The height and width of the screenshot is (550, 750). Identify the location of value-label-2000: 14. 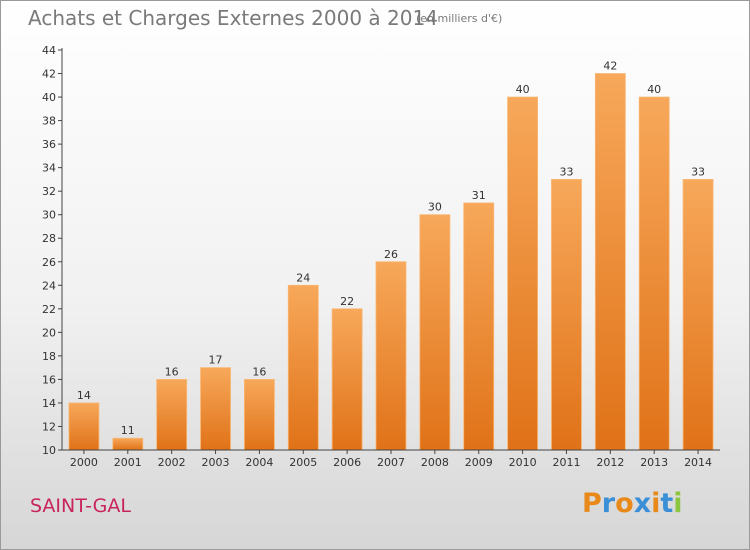
(84, 395).